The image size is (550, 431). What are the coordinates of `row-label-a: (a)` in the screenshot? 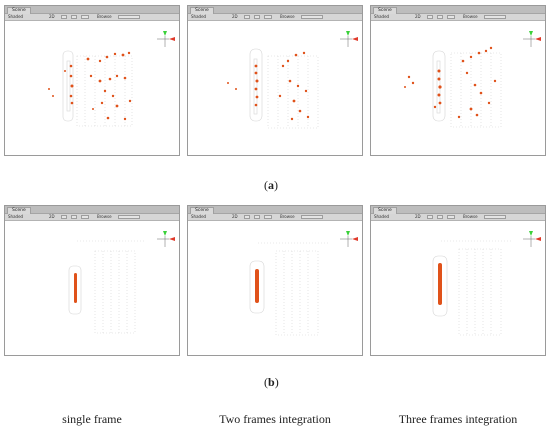 It's located at (271, 185).